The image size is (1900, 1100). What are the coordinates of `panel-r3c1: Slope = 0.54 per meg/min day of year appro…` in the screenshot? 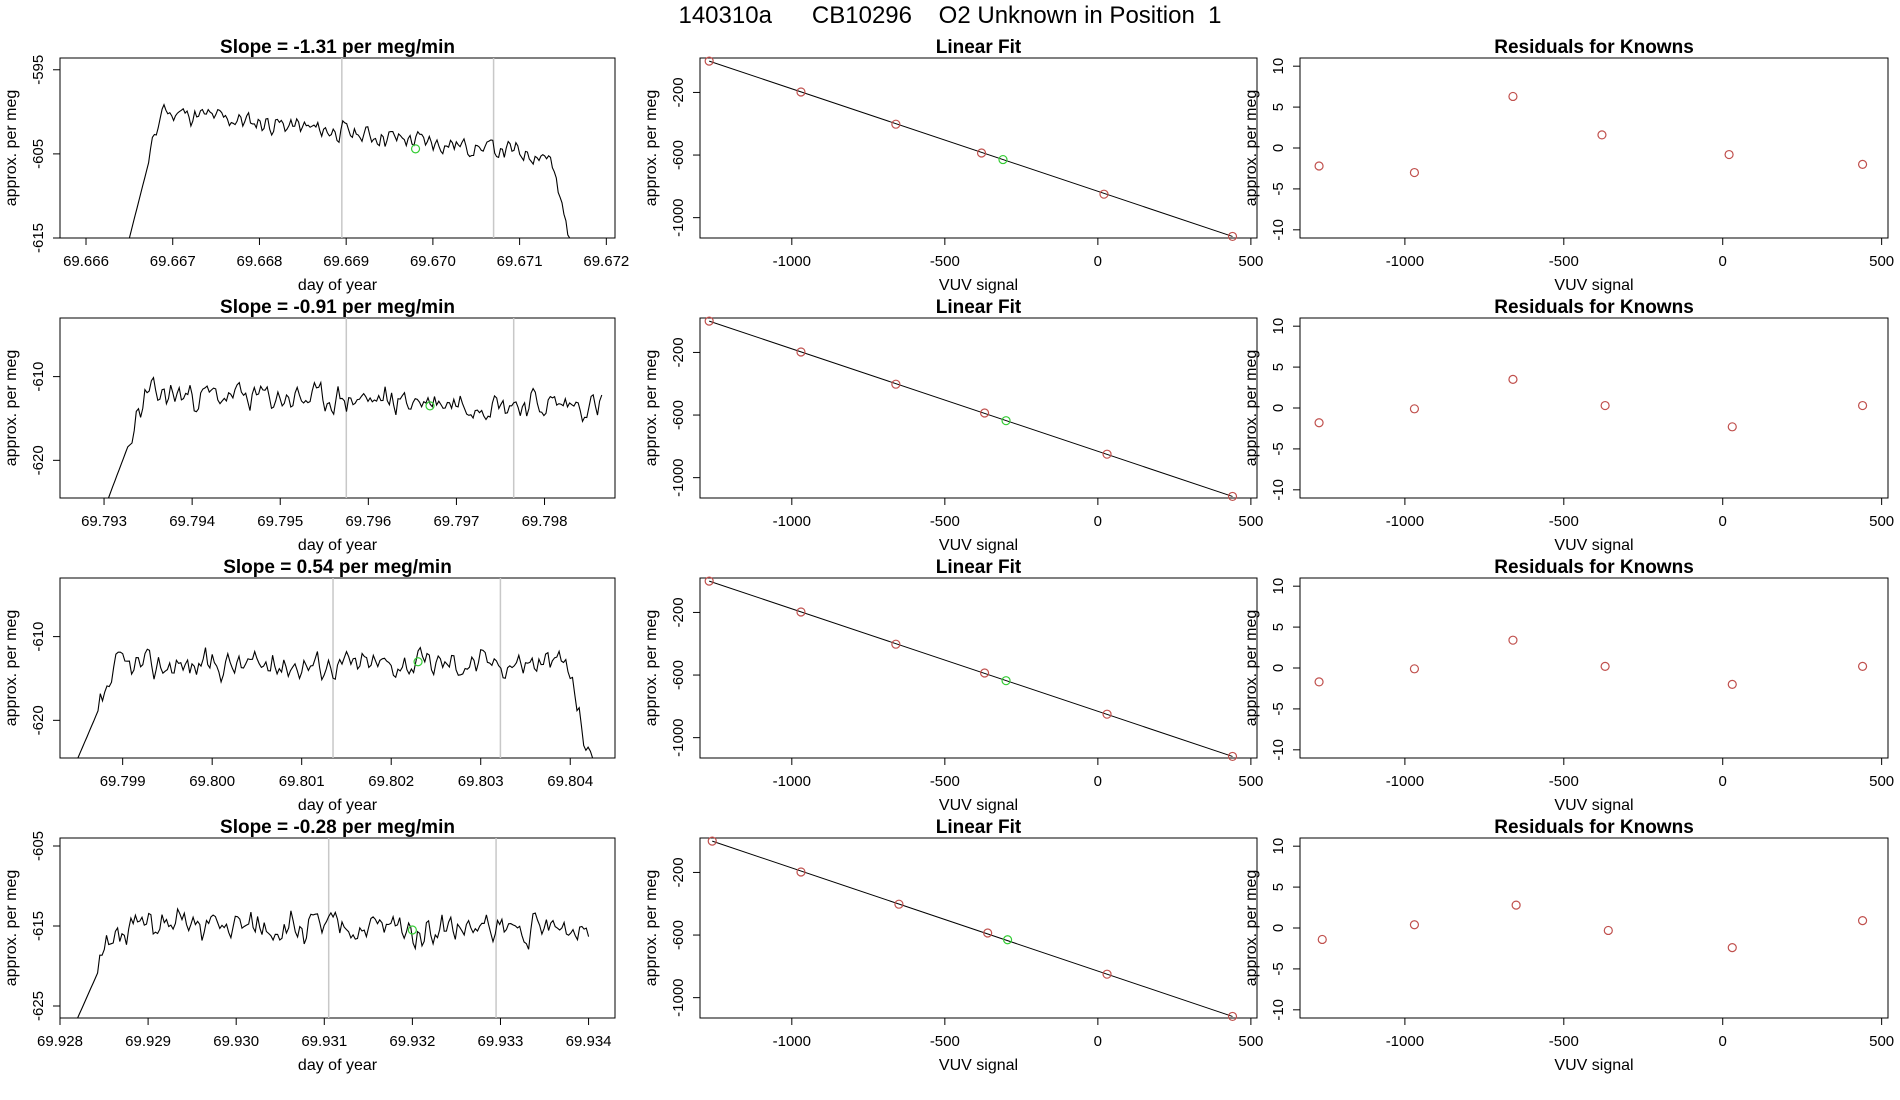 It's located at (309, 685).